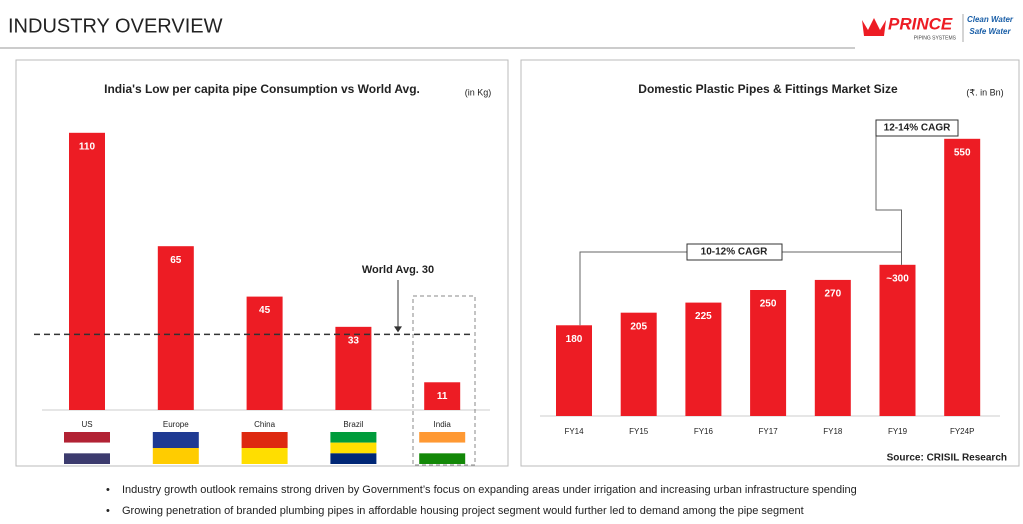 The width and height of the screenshot is (1023, 524). What do you see at coordinates (990, 19) in the screenshot?
I see `tagline: Clean Water` at bounding box center [990, 19].